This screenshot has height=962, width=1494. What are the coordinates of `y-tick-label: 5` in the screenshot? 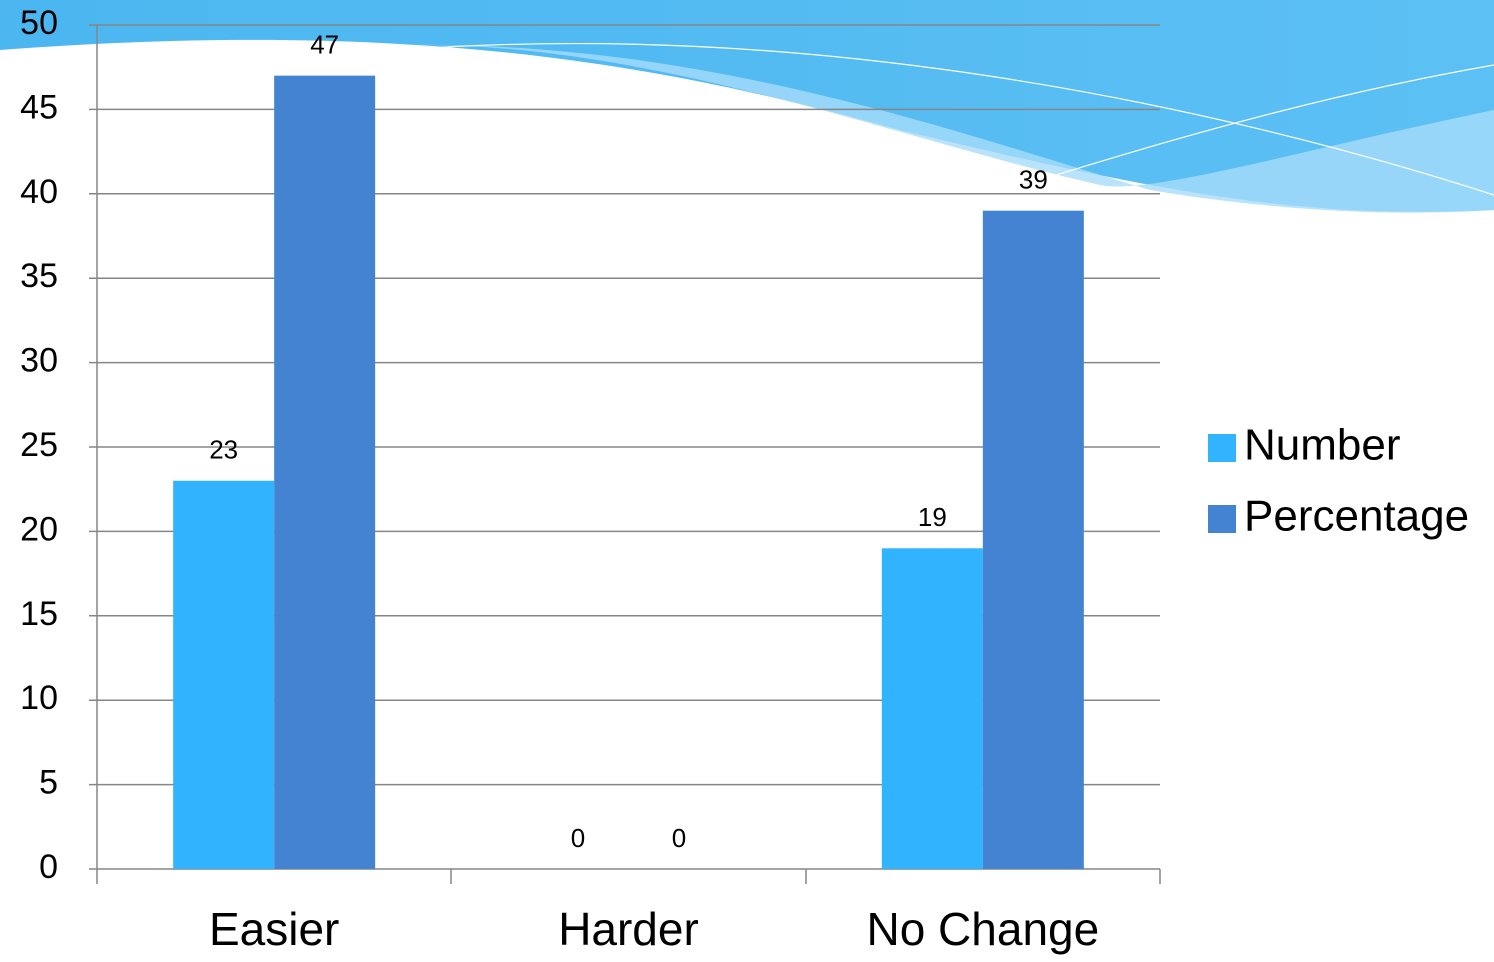 It's located at (48, 783).